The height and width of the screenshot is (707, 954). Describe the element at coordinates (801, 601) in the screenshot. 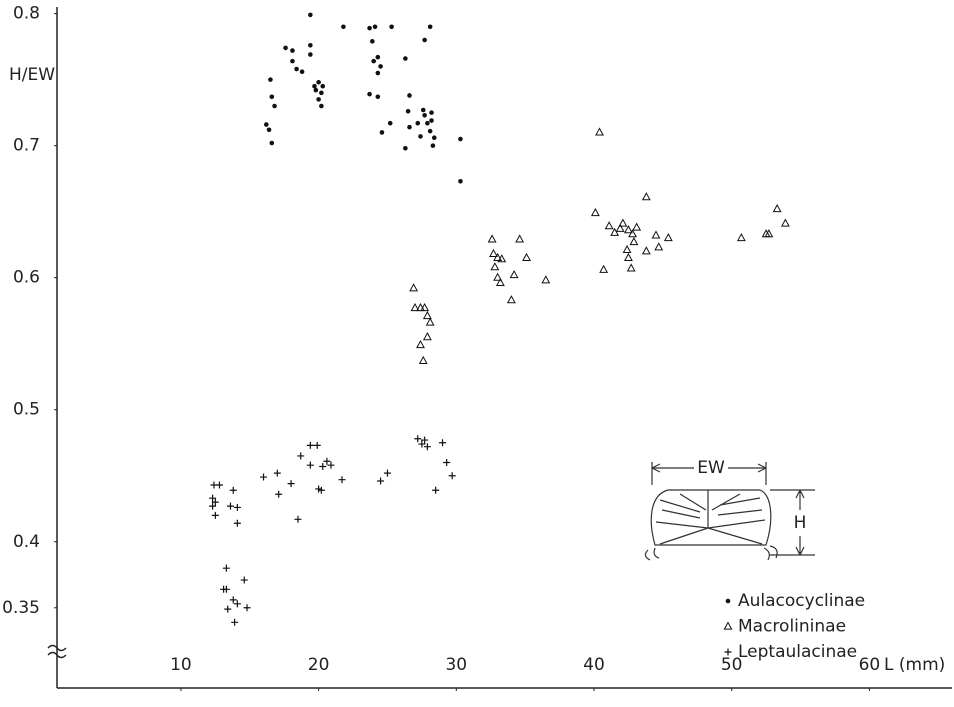

I see `legend-label: Aulacocyclinae` at that location.